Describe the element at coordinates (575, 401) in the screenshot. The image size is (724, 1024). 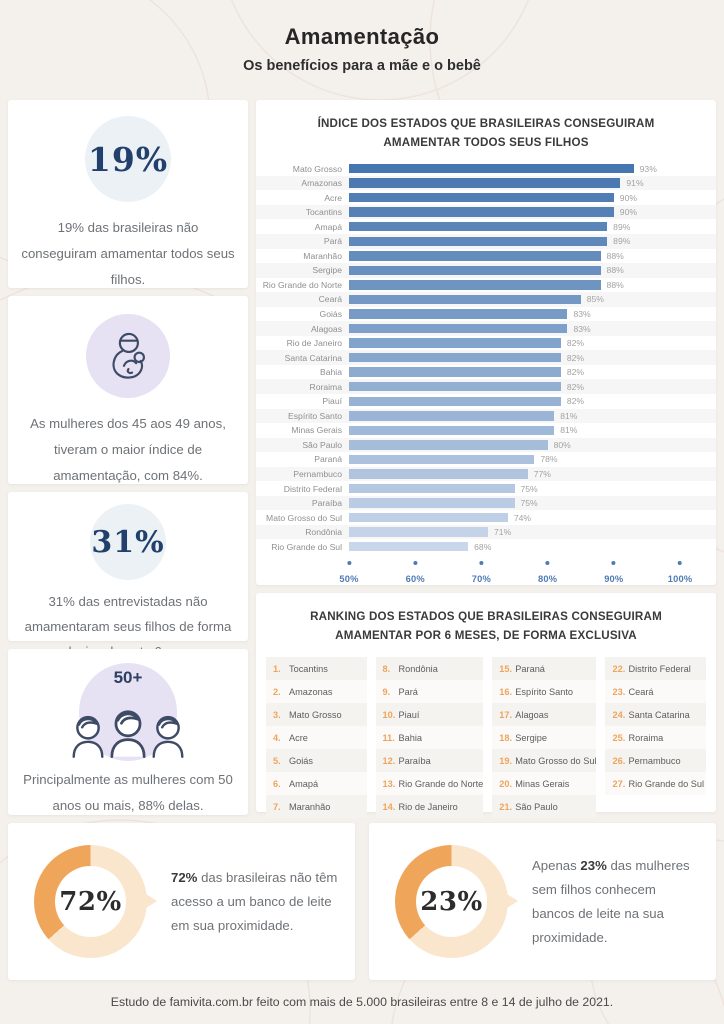
I see `bar-value: 82%` at that location.